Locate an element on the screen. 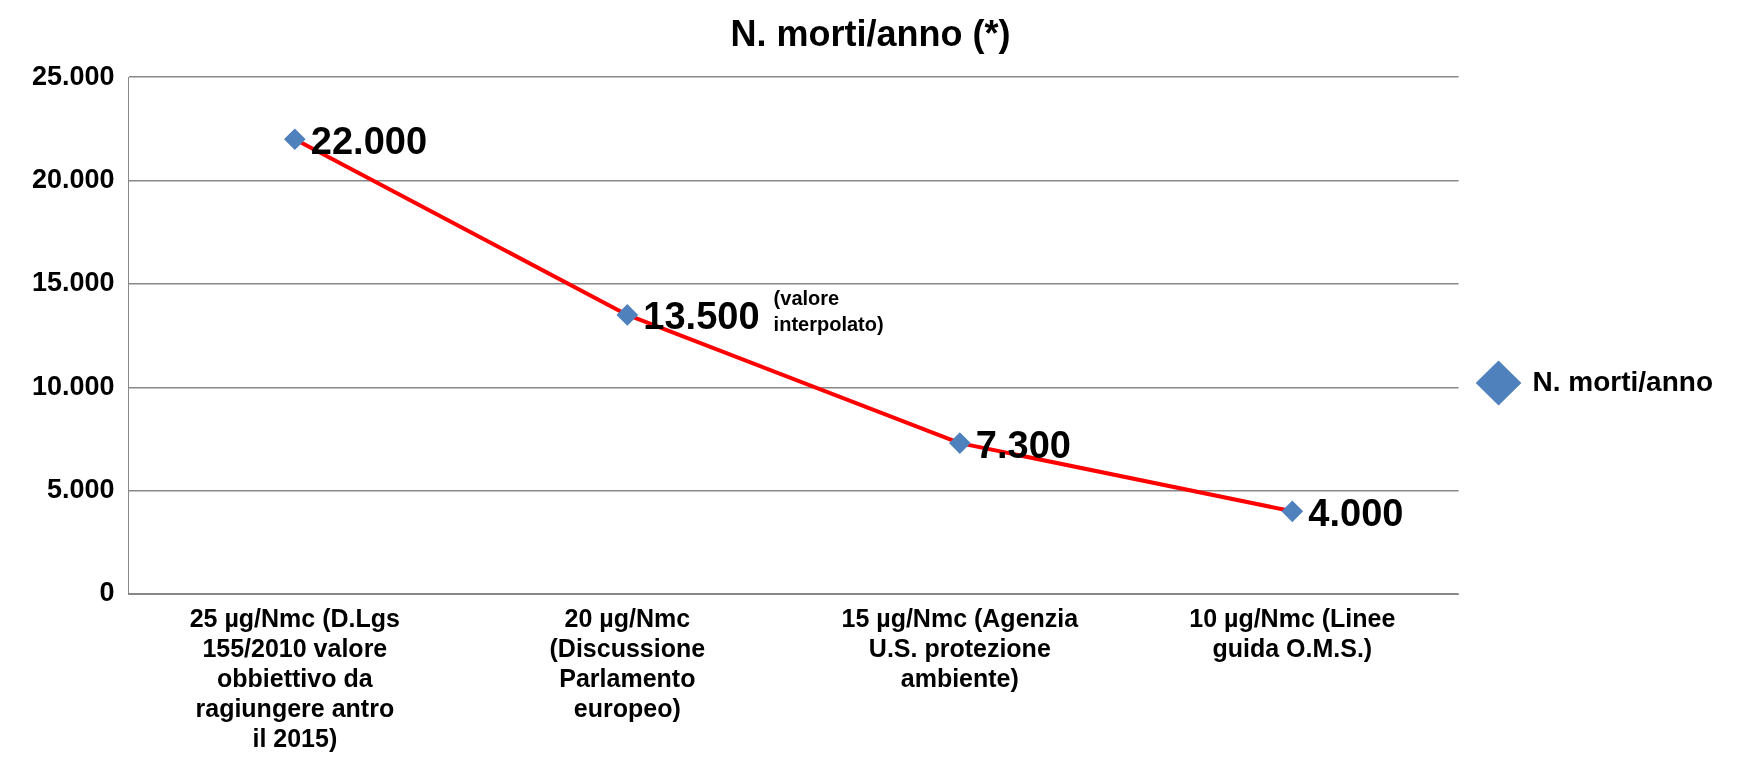 The width and height of the screenshot is (1751, 767). data-label: 4.000 is located at coordinates (1356, 512).